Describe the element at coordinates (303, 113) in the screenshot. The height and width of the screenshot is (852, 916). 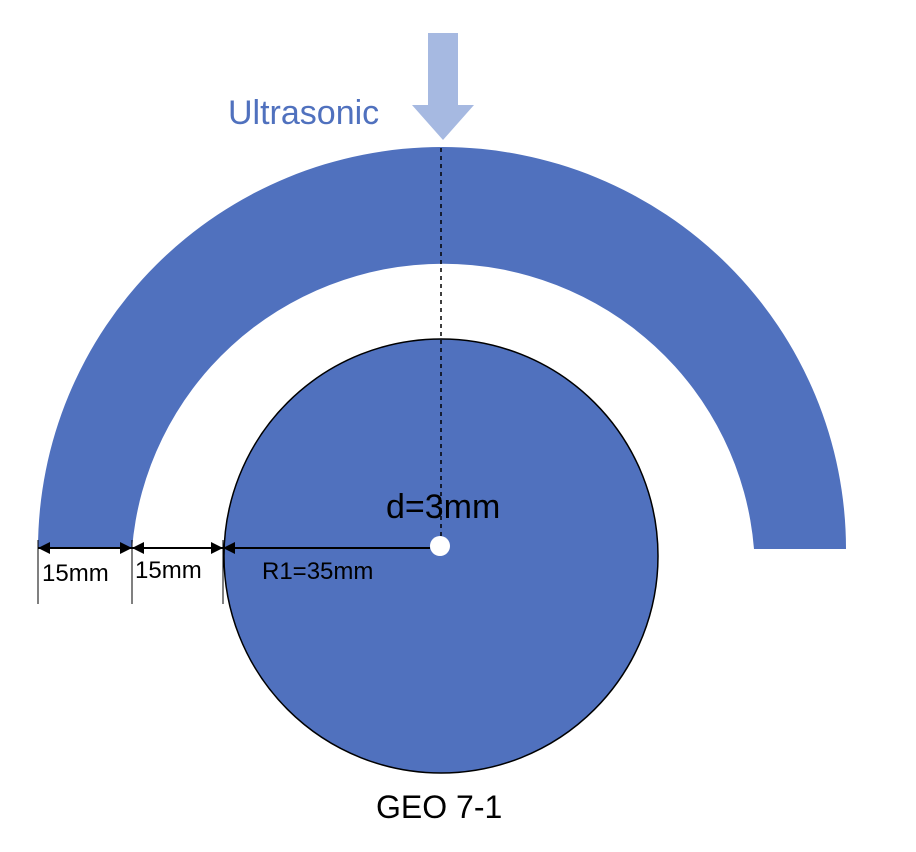
I see `ultrasonic-label: Ultrasonic` at that location.